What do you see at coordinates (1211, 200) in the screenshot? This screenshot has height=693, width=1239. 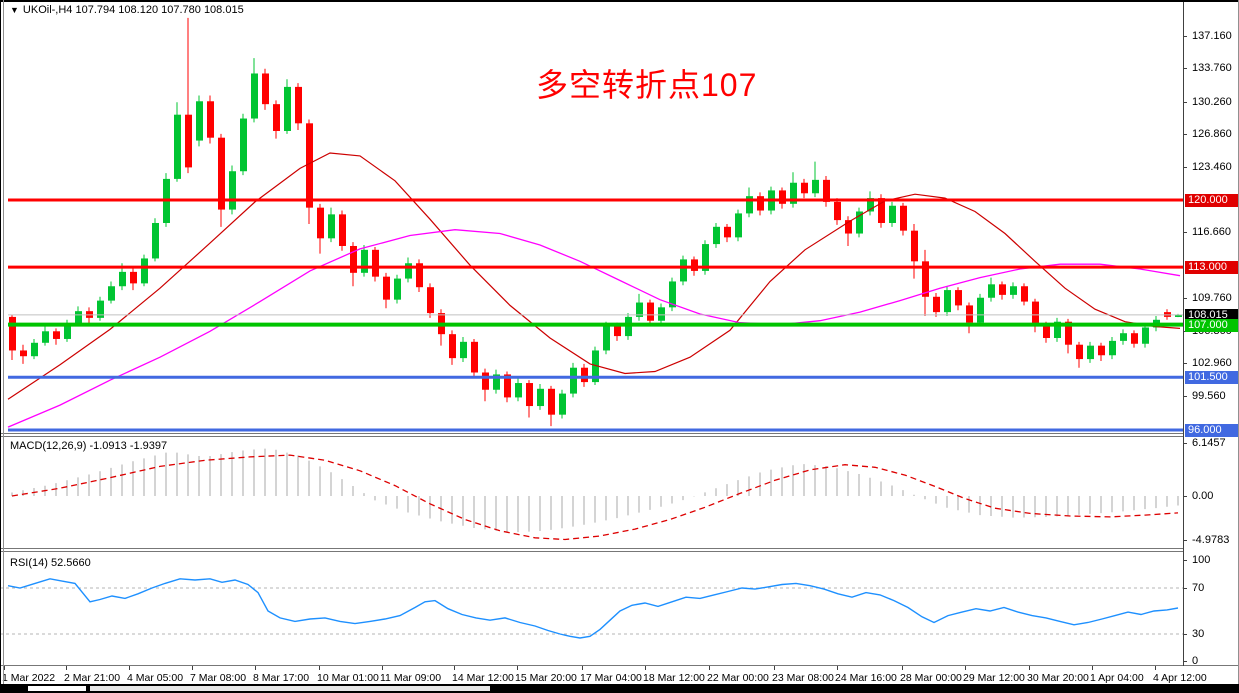 I see `price-level-box: 120.000` at bounding box center [1211, 200].